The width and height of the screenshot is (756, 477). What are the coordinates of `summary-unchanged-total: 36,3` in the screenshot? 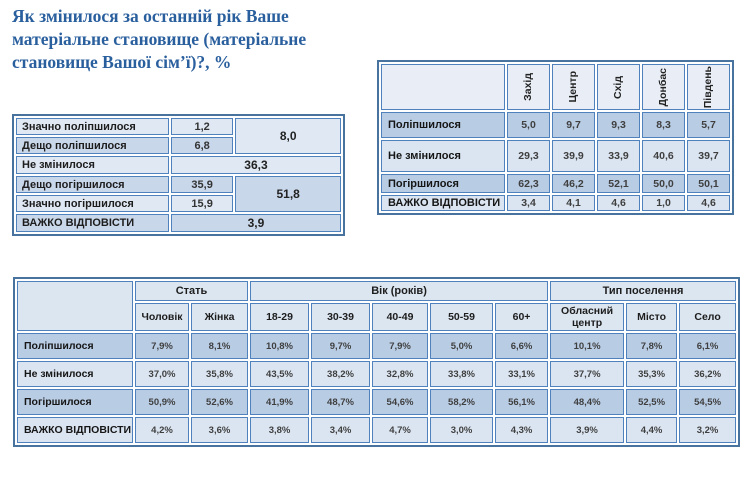 It's located at (255, 165).